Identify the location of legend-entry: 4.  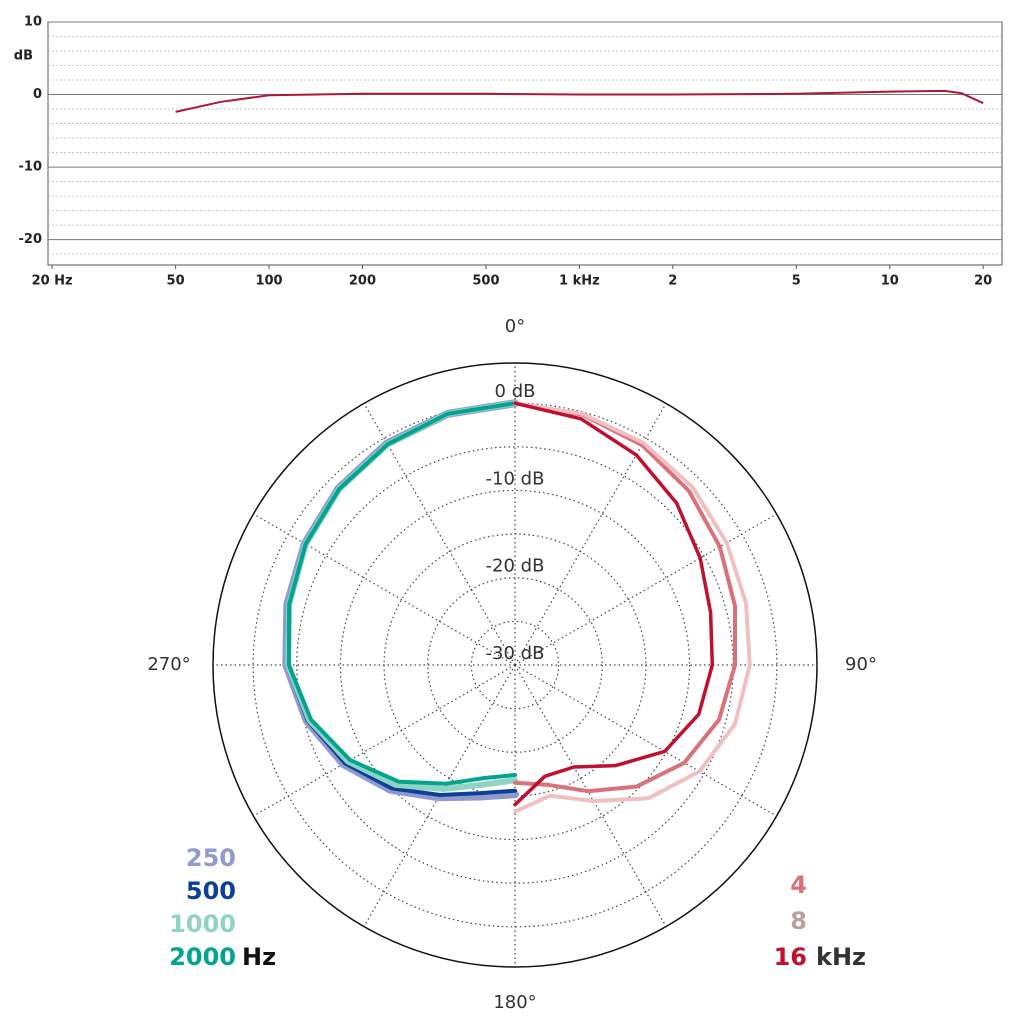
(798, 885).